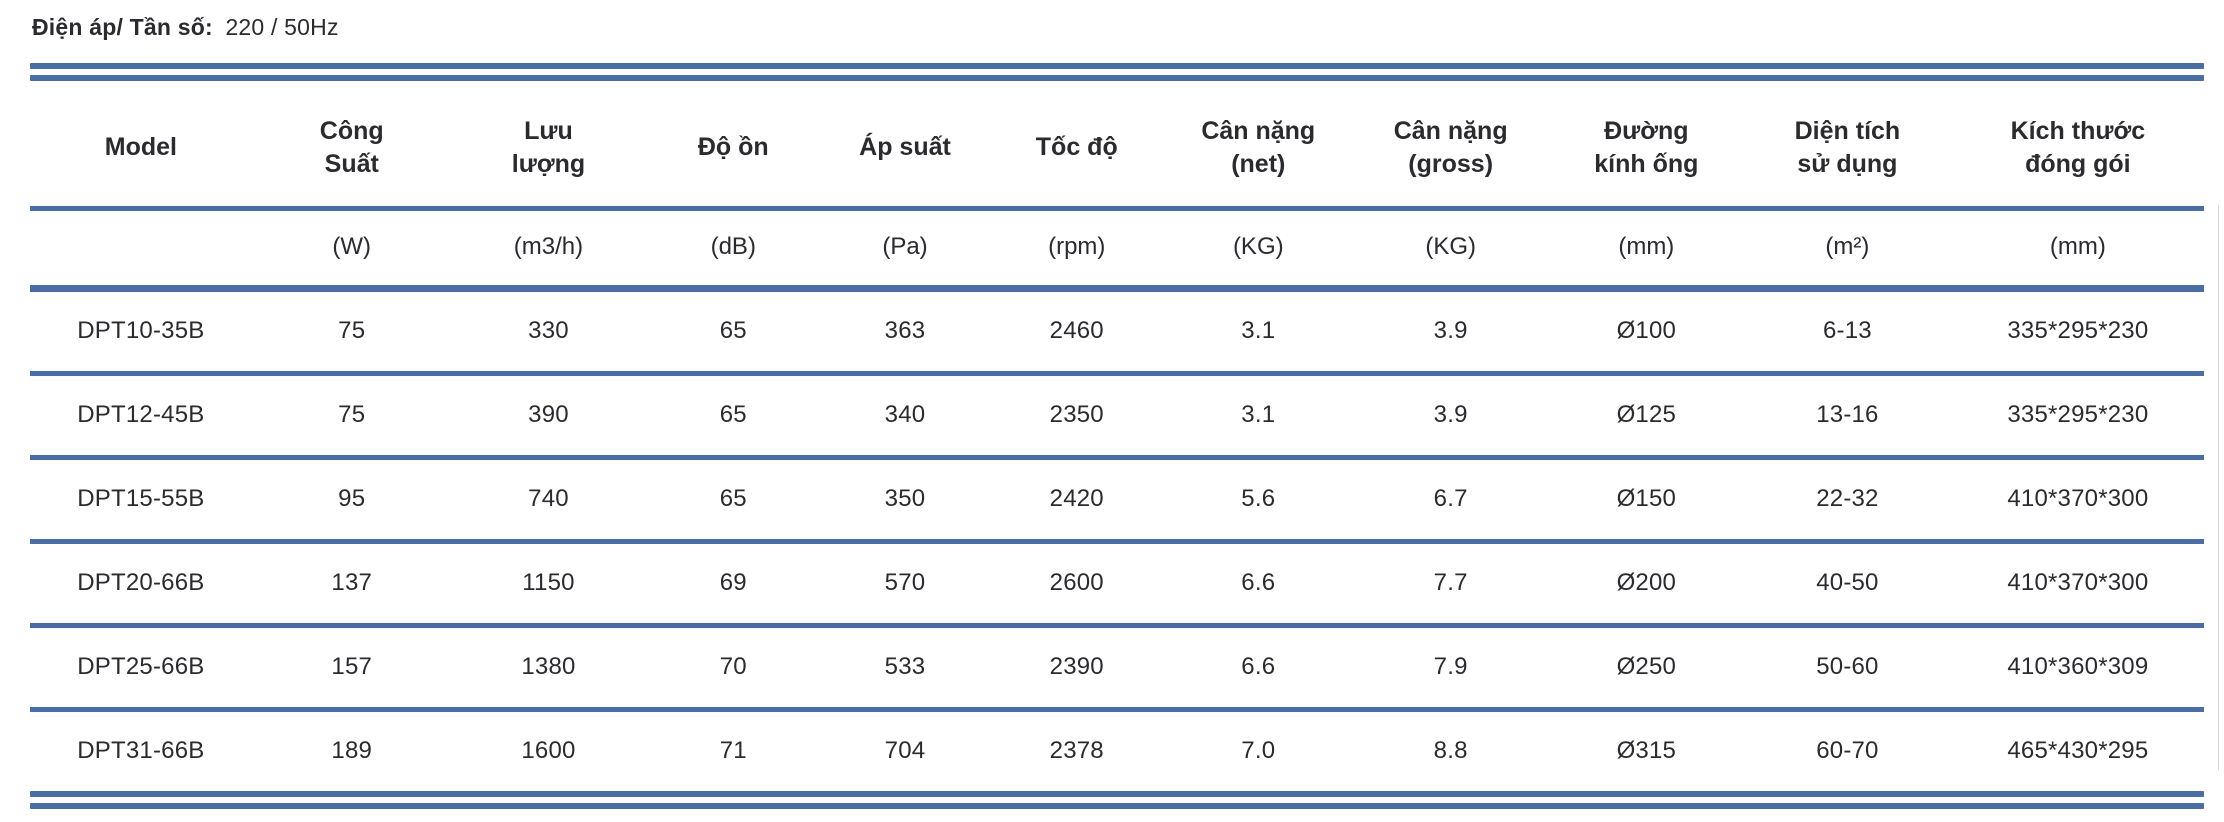  What do you see at coordinates (122, 27) in the screenshot?
I see `voltage-frequency-label: Điện áp/ Tần số:` at bounding box center [122, 27].